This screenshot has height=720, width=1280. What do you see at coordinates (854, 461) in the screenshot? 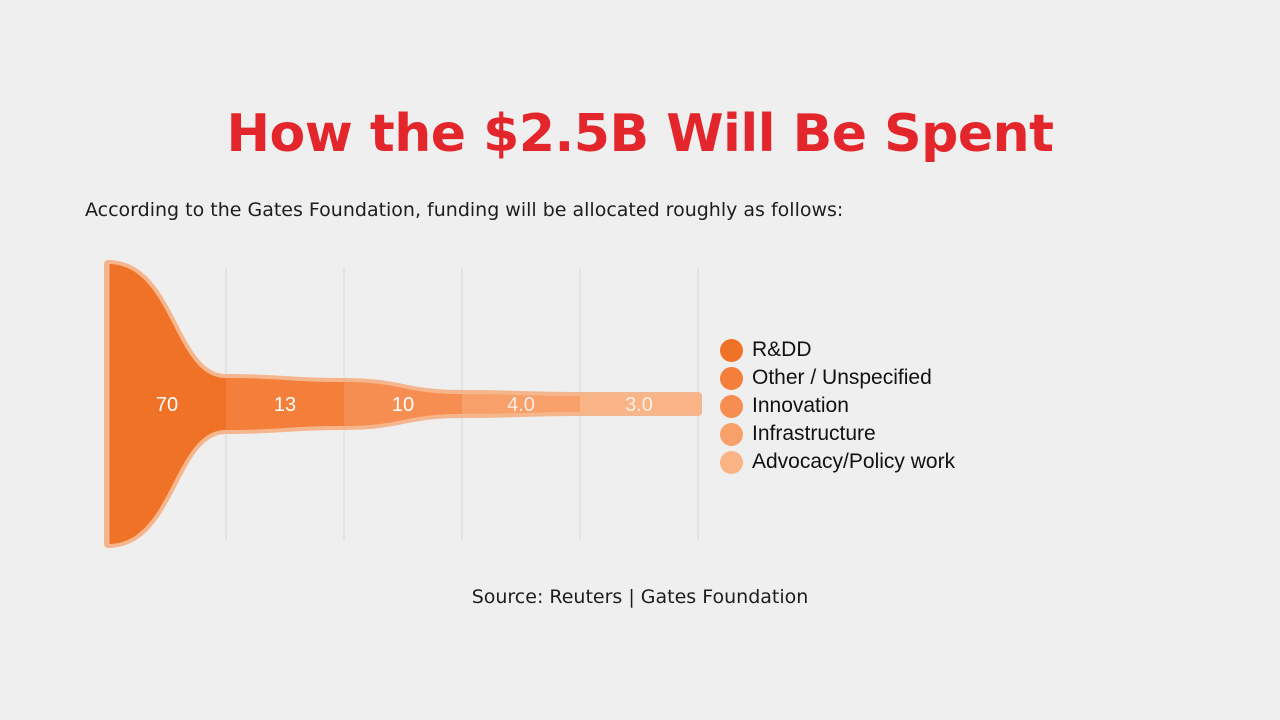
I see `legend-label: Advocacy/Policy work` at bounding box center [854, 461].